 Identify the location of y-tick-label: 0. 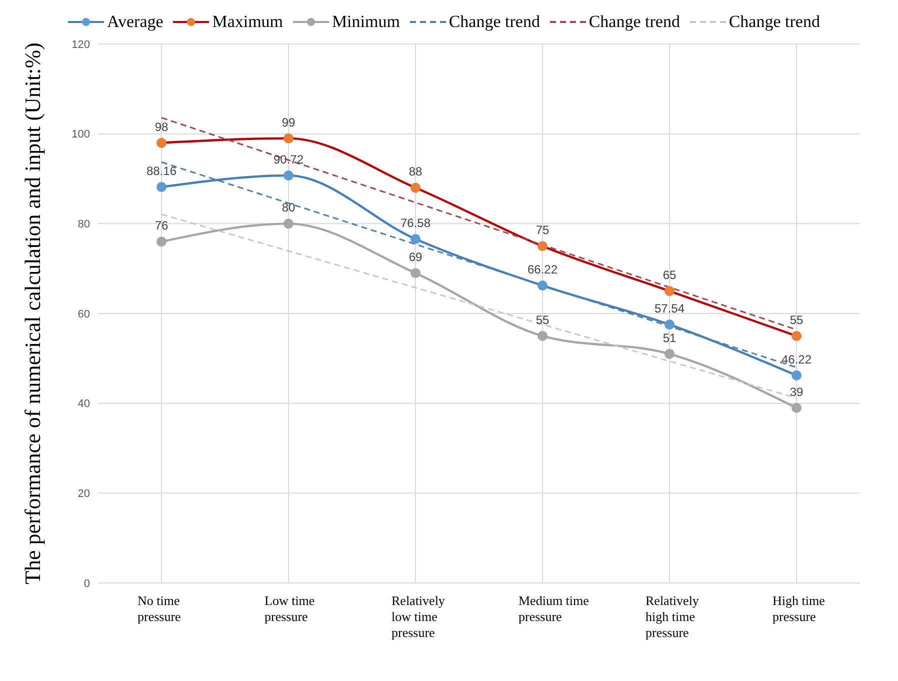
(87, 584).